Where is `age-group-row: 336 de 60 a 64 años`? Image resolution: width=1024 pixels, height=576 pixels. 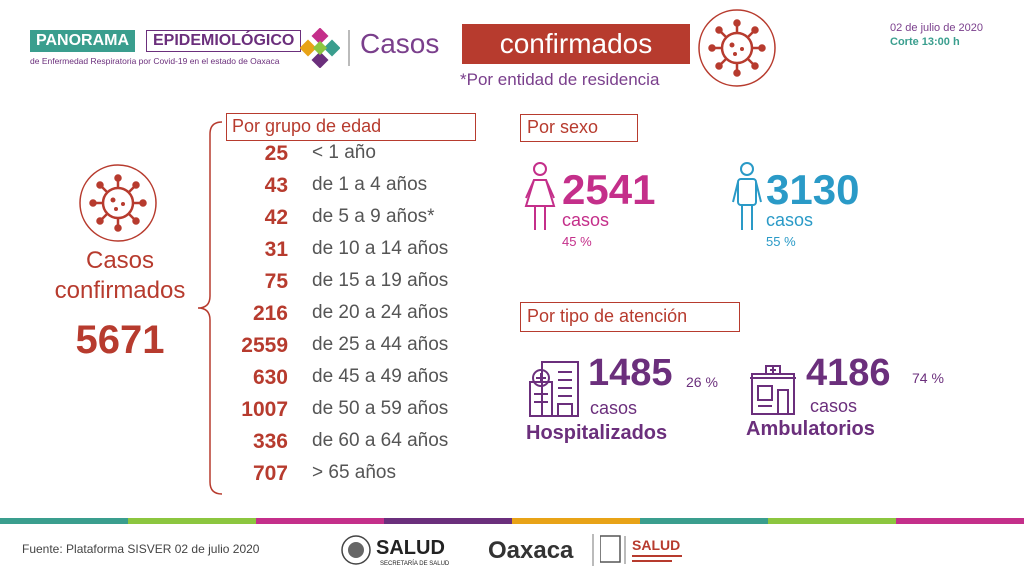 age-group-row: 336 de 60 a 64 años is located at coordinates (361, 446).